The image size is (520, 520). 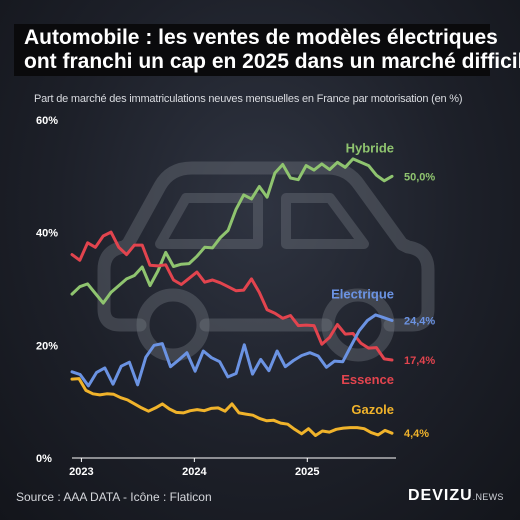 I want to click on series-name-label: Gazole, so click(x=372, y=409).